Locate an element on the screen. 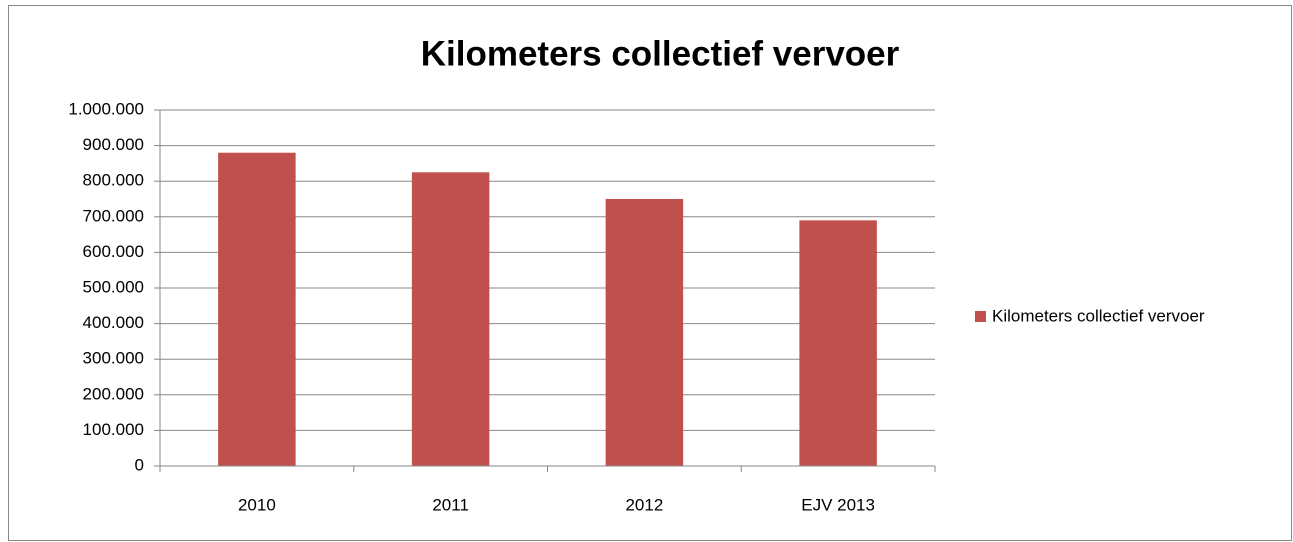  legend-label: Kilometers collectief vervoer is located at coordinates (1098, 315).